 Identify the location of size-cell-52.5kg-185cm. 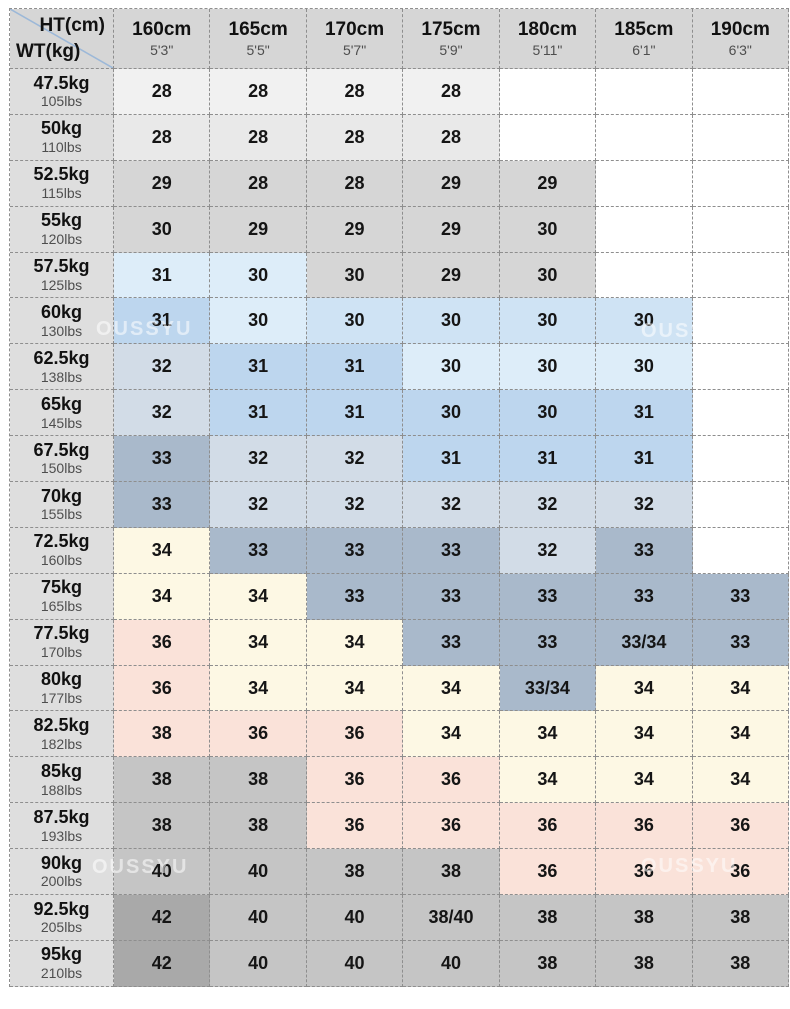
(644, 183).